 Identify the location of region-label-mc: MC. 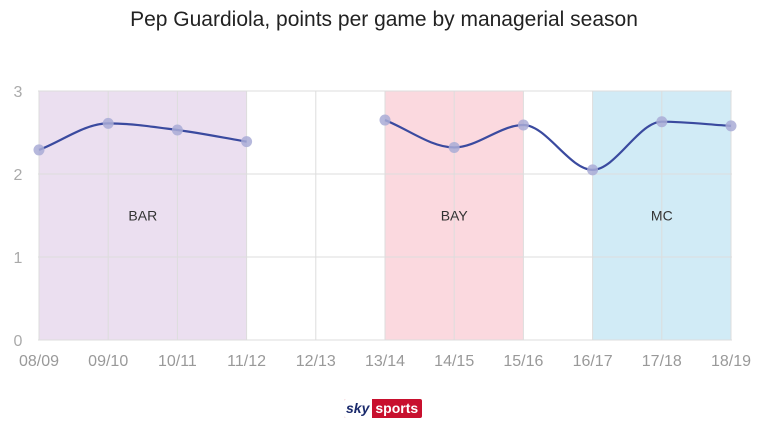
(662, 216).